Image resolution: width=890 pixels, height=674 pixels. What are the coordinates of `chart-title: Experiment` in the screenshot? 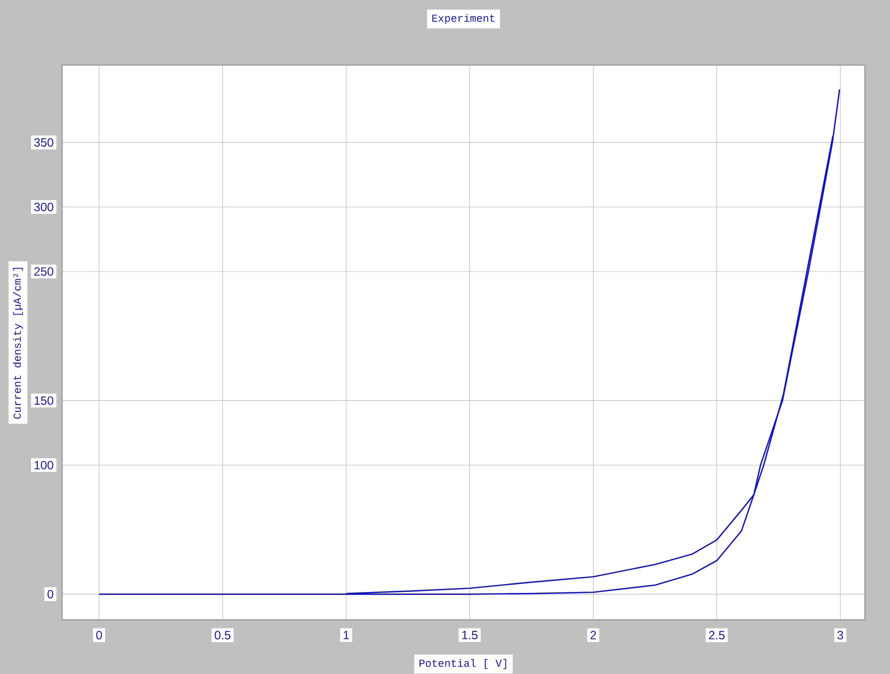 It's located at (463, 19).